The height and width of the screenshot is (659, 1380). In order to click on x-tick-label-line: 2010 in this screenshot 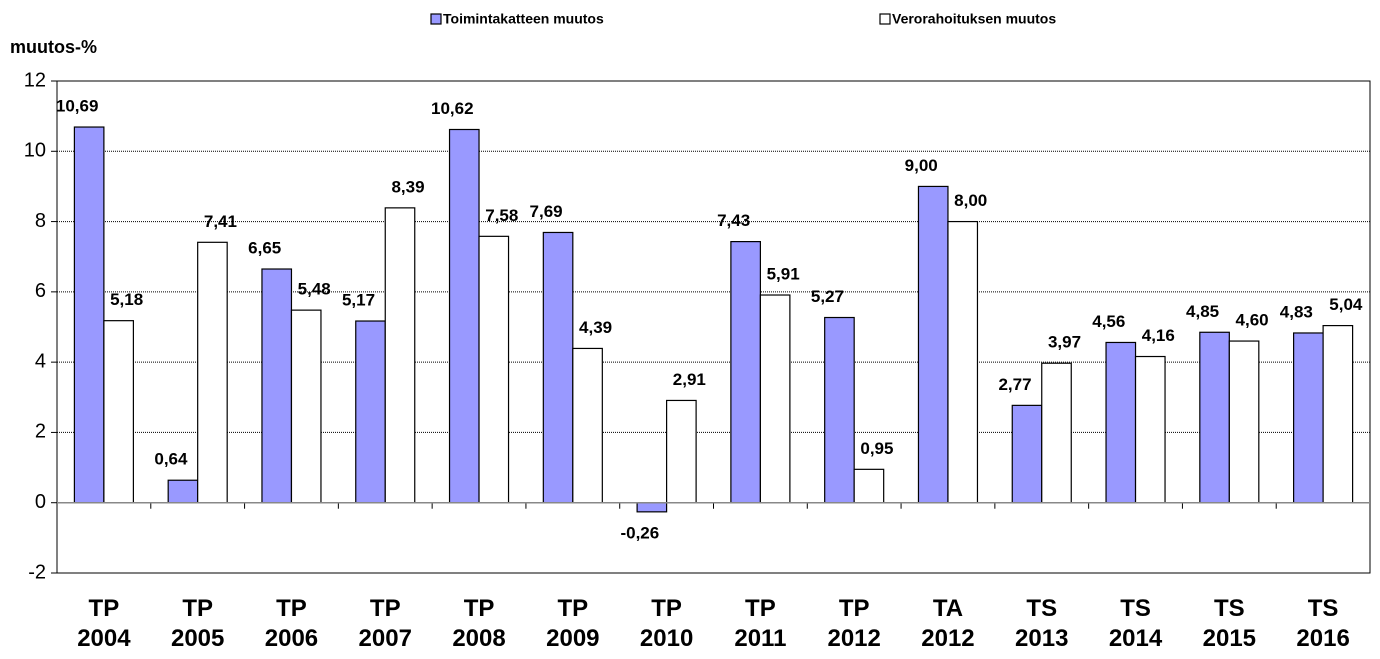, I will do `click(666, 638)`.